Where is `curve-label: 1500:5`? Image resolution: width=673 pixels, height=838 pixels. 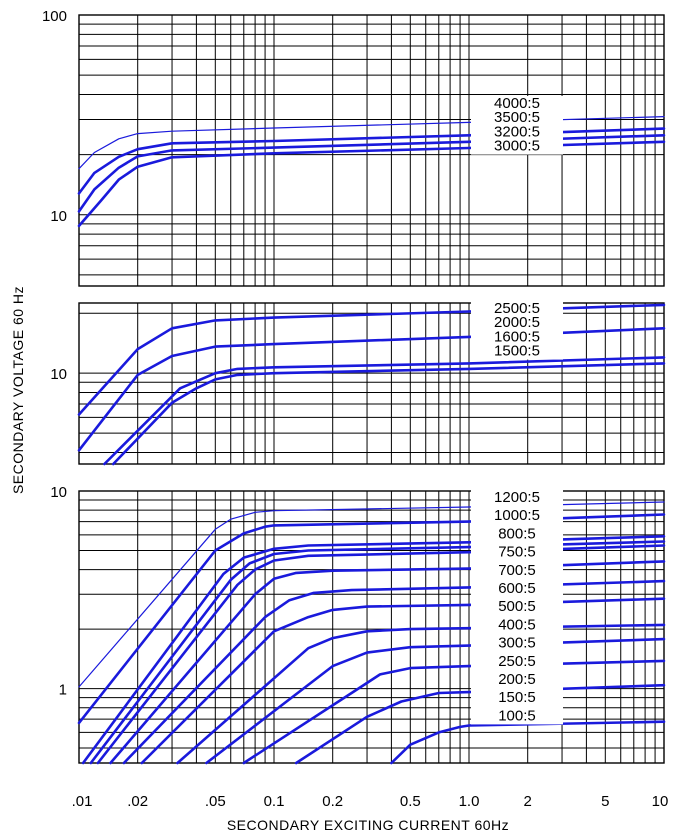 curve-label: 1500:5 is located at coordinates (517, 351).